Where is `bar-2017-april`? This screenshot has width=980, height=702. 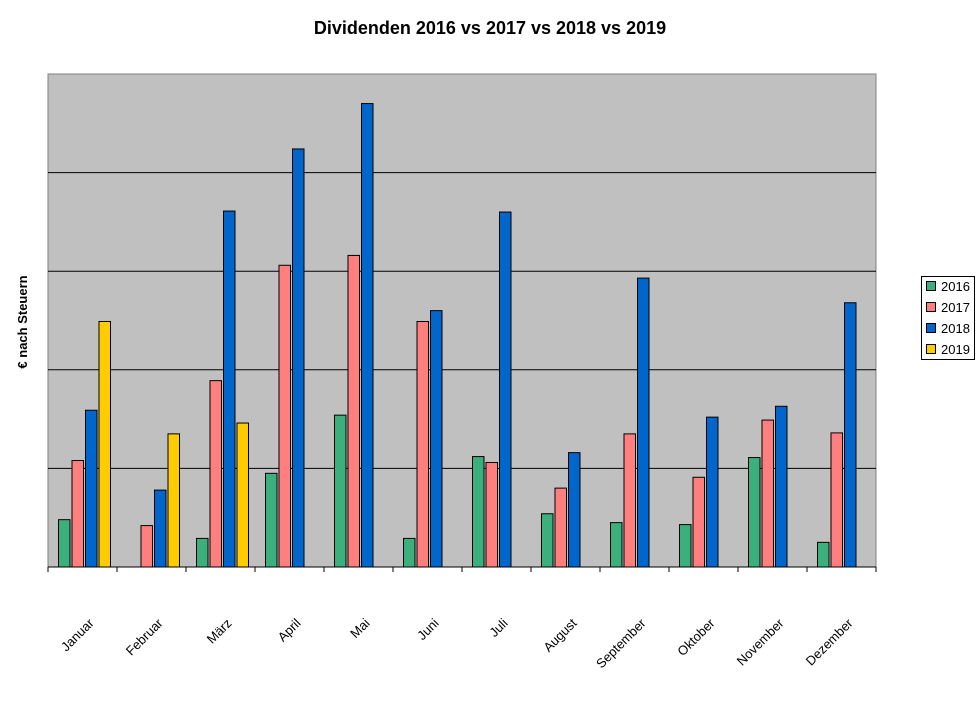 bar-2017-april is located at coordinates (284, 416).